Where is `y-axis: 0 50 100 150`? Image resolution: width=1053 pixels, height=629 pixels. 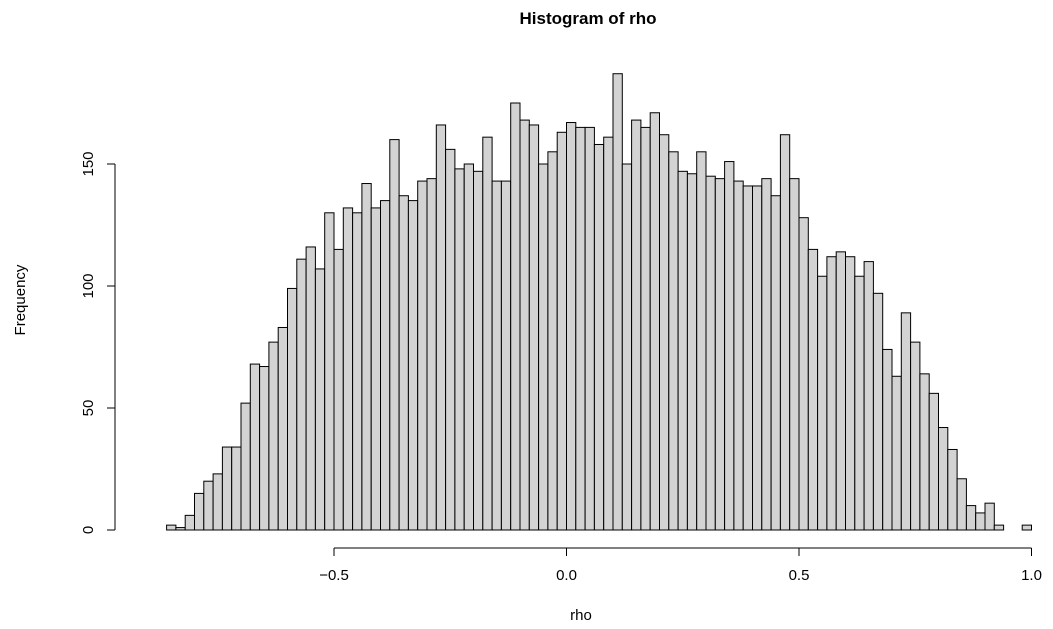 y-axis: 0 50 100 150 is located at coordinates (98, 342).